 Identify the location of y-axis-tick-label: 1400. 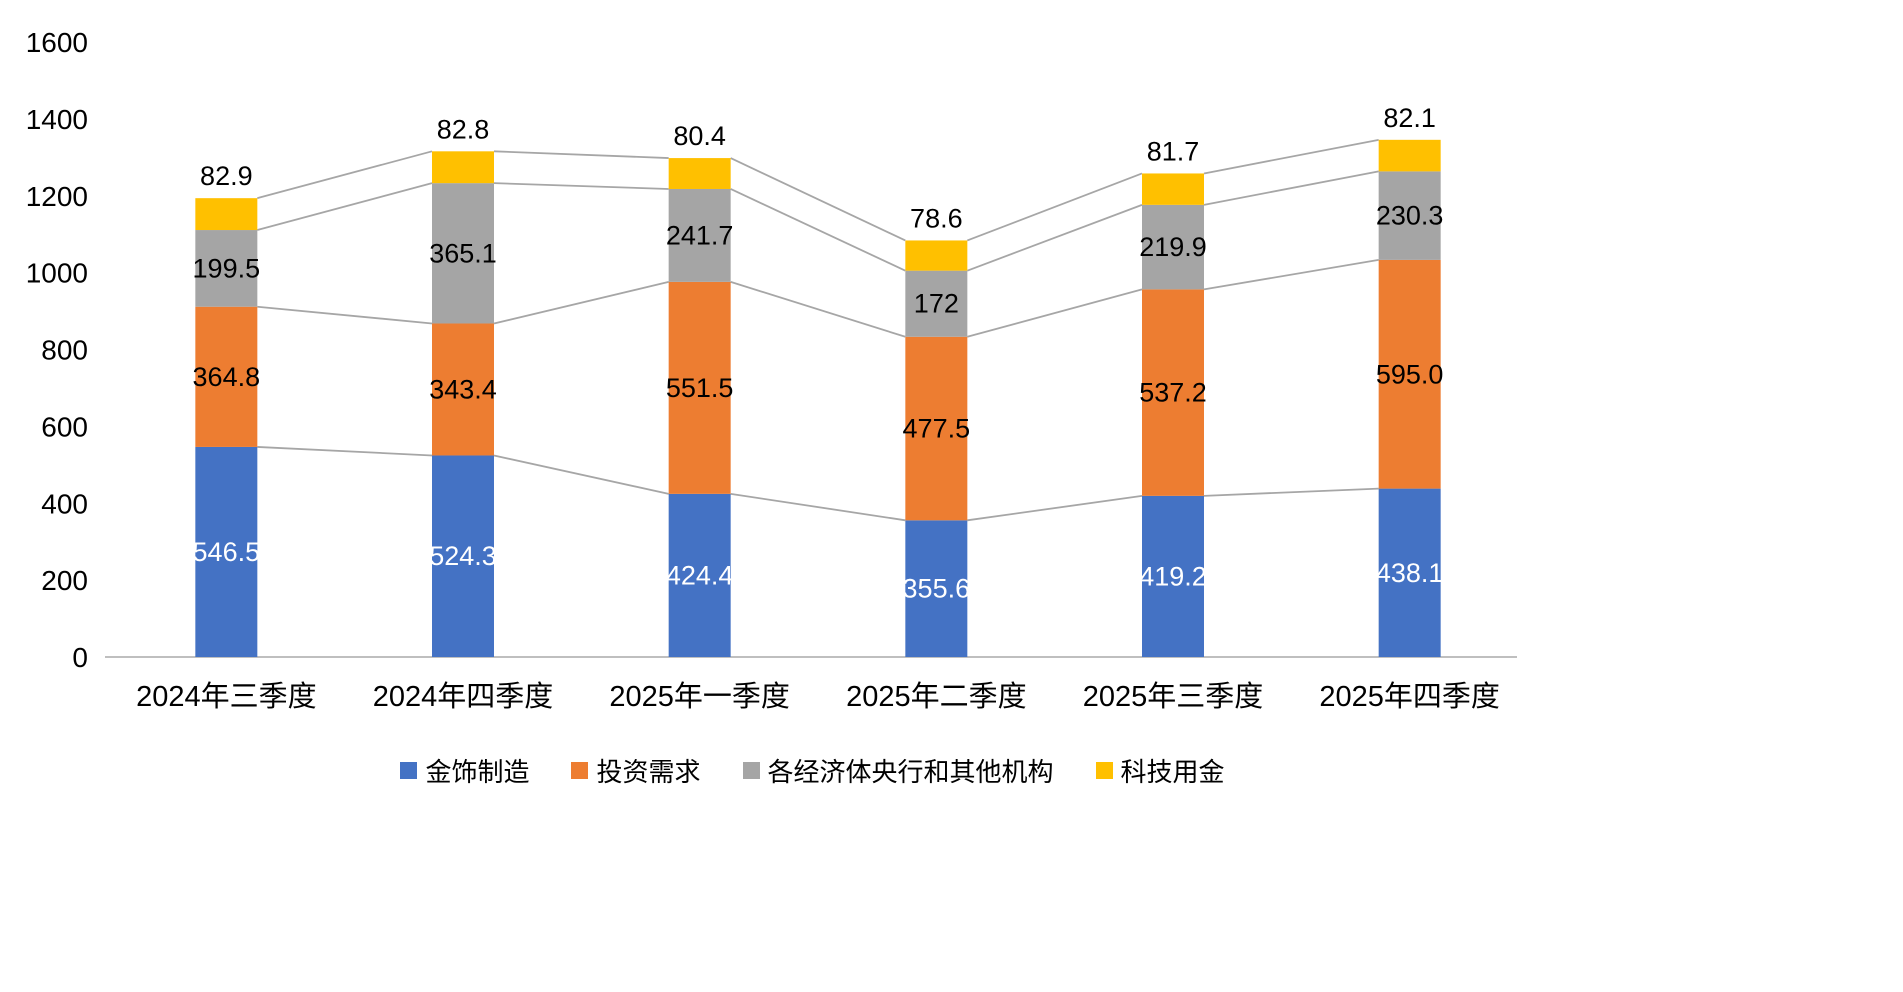
(57, 119).